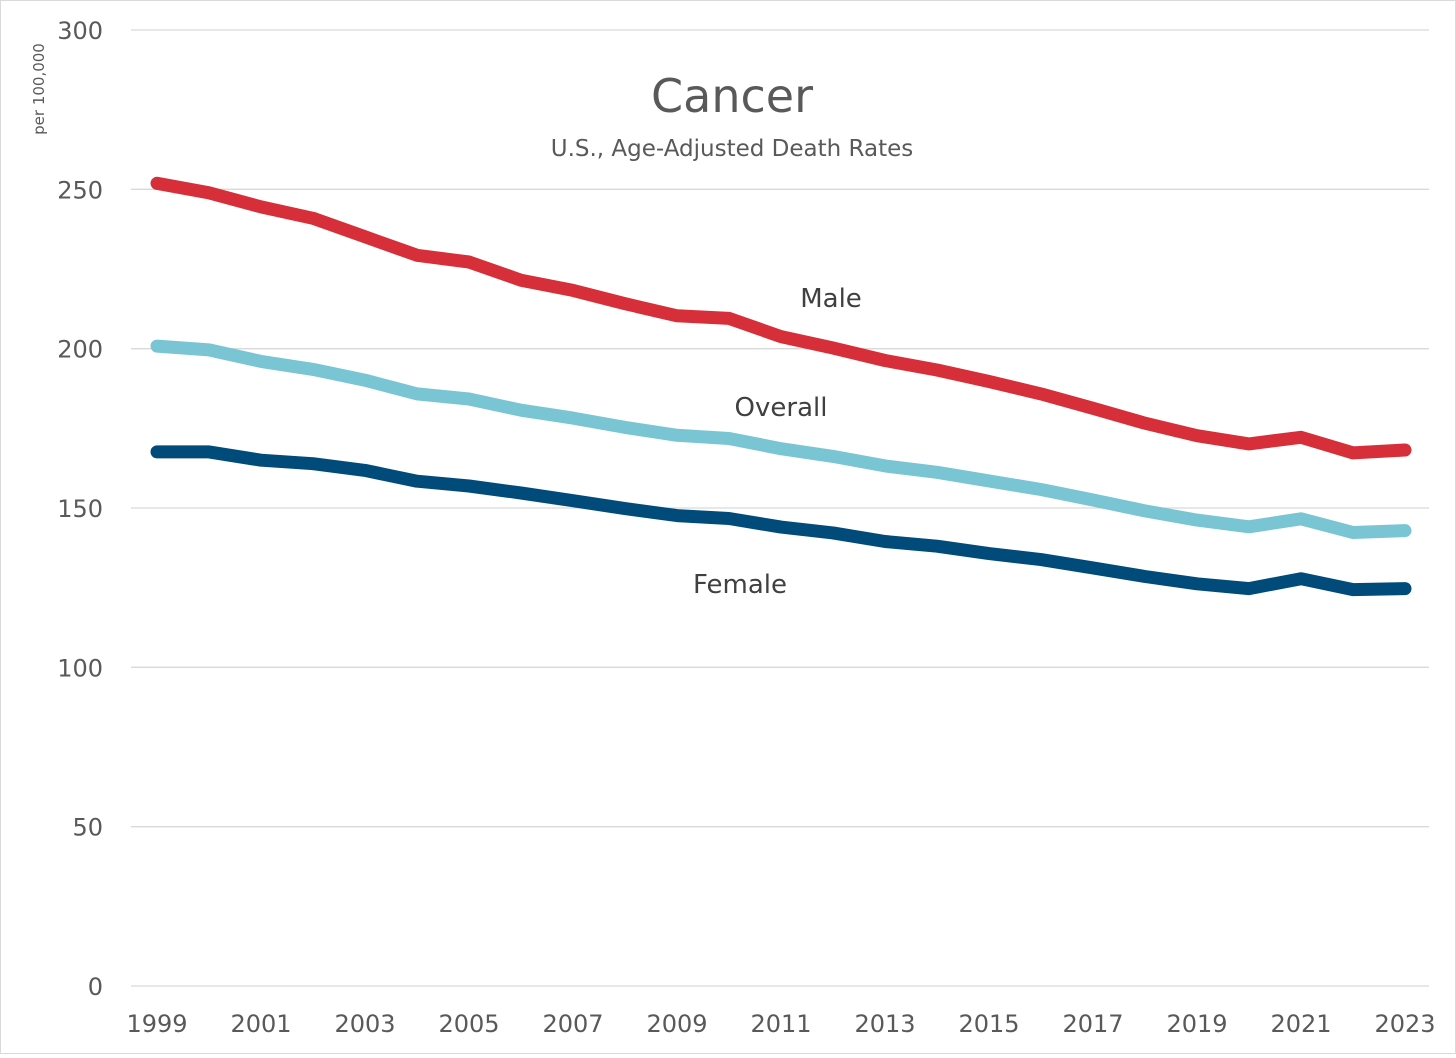 This screenshot has height=1058, width=1456. I want to click on x-tick-label-2013: 2013, so click(884, 1024).